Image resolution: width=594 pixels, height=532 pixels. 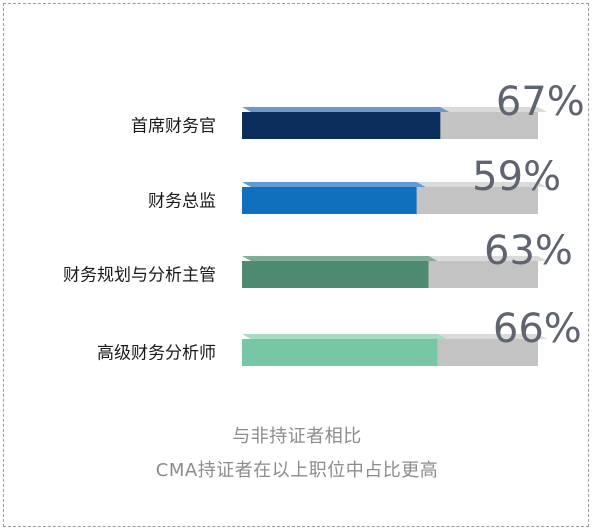 What do you see at coordinates (297, 470) in the screenshot?
I see `caption-line-2: CMA持证者在以上职位中占比更高` at bounding box center [297, 470].